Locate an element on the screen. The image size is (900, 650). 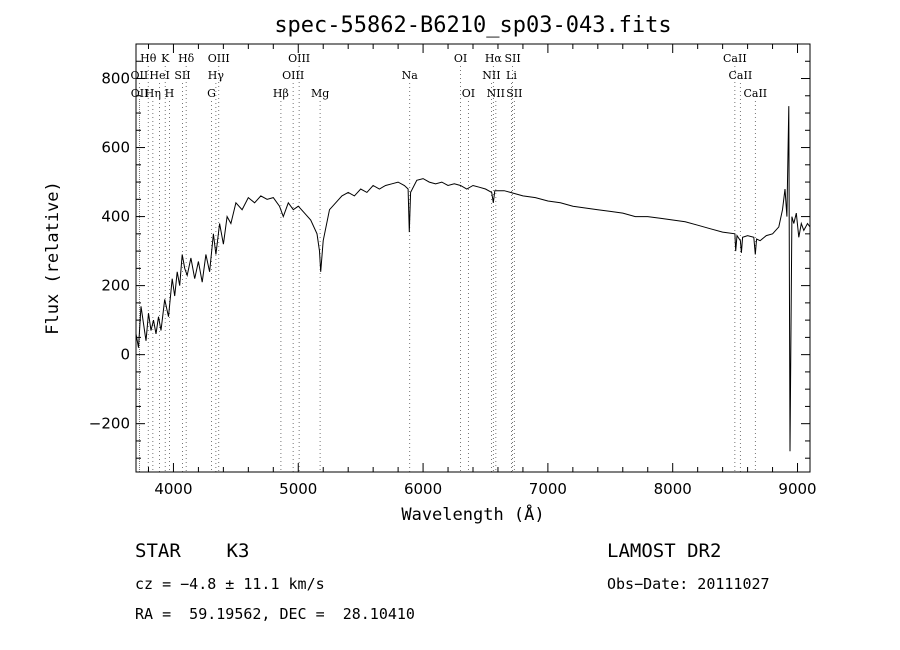
line-label: Mg is located at coordinates (320, 93).